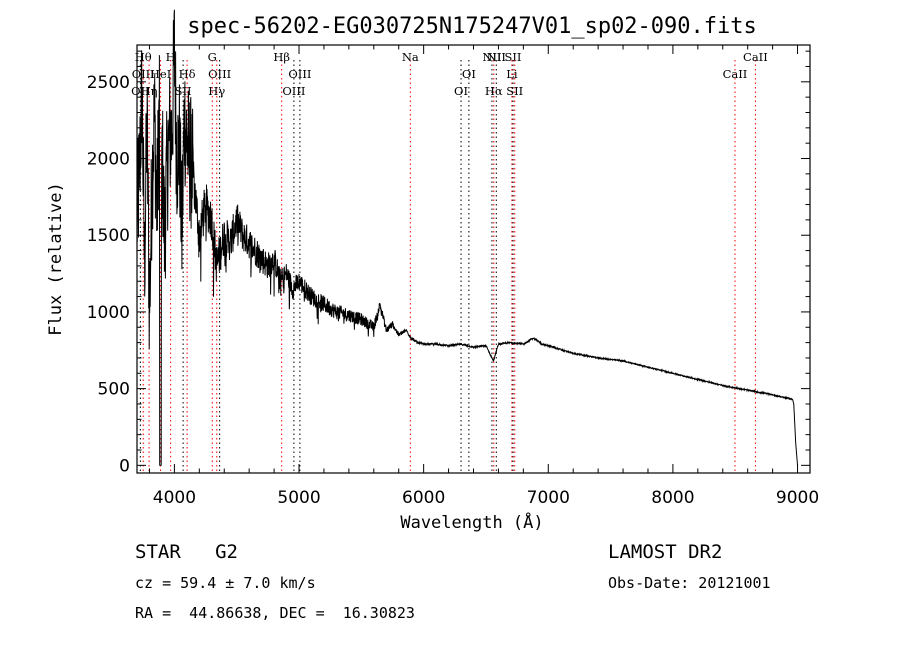  I want to click on x-tick-label: 6000, so click(423, 498).